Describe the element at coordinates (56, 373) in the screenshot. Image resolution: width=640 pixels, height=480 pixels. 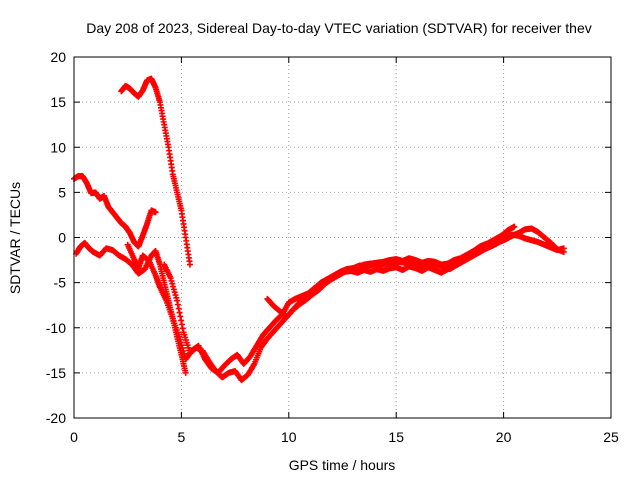
I see `y-tick-label: -15` at that location.